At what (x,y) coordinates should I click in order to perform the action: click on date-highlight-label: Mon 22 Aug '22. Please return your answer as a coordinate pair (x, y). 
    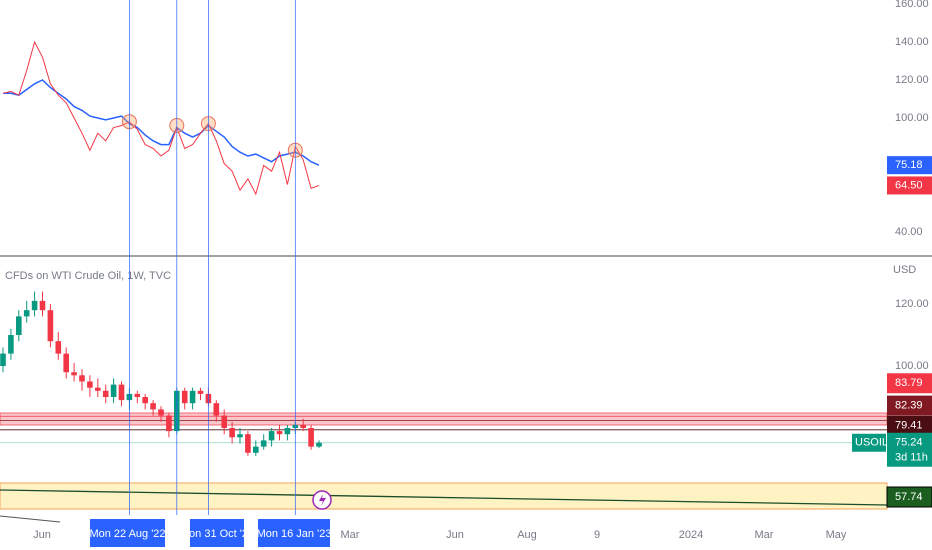
    Looking at the image, I should click on (127, 534).